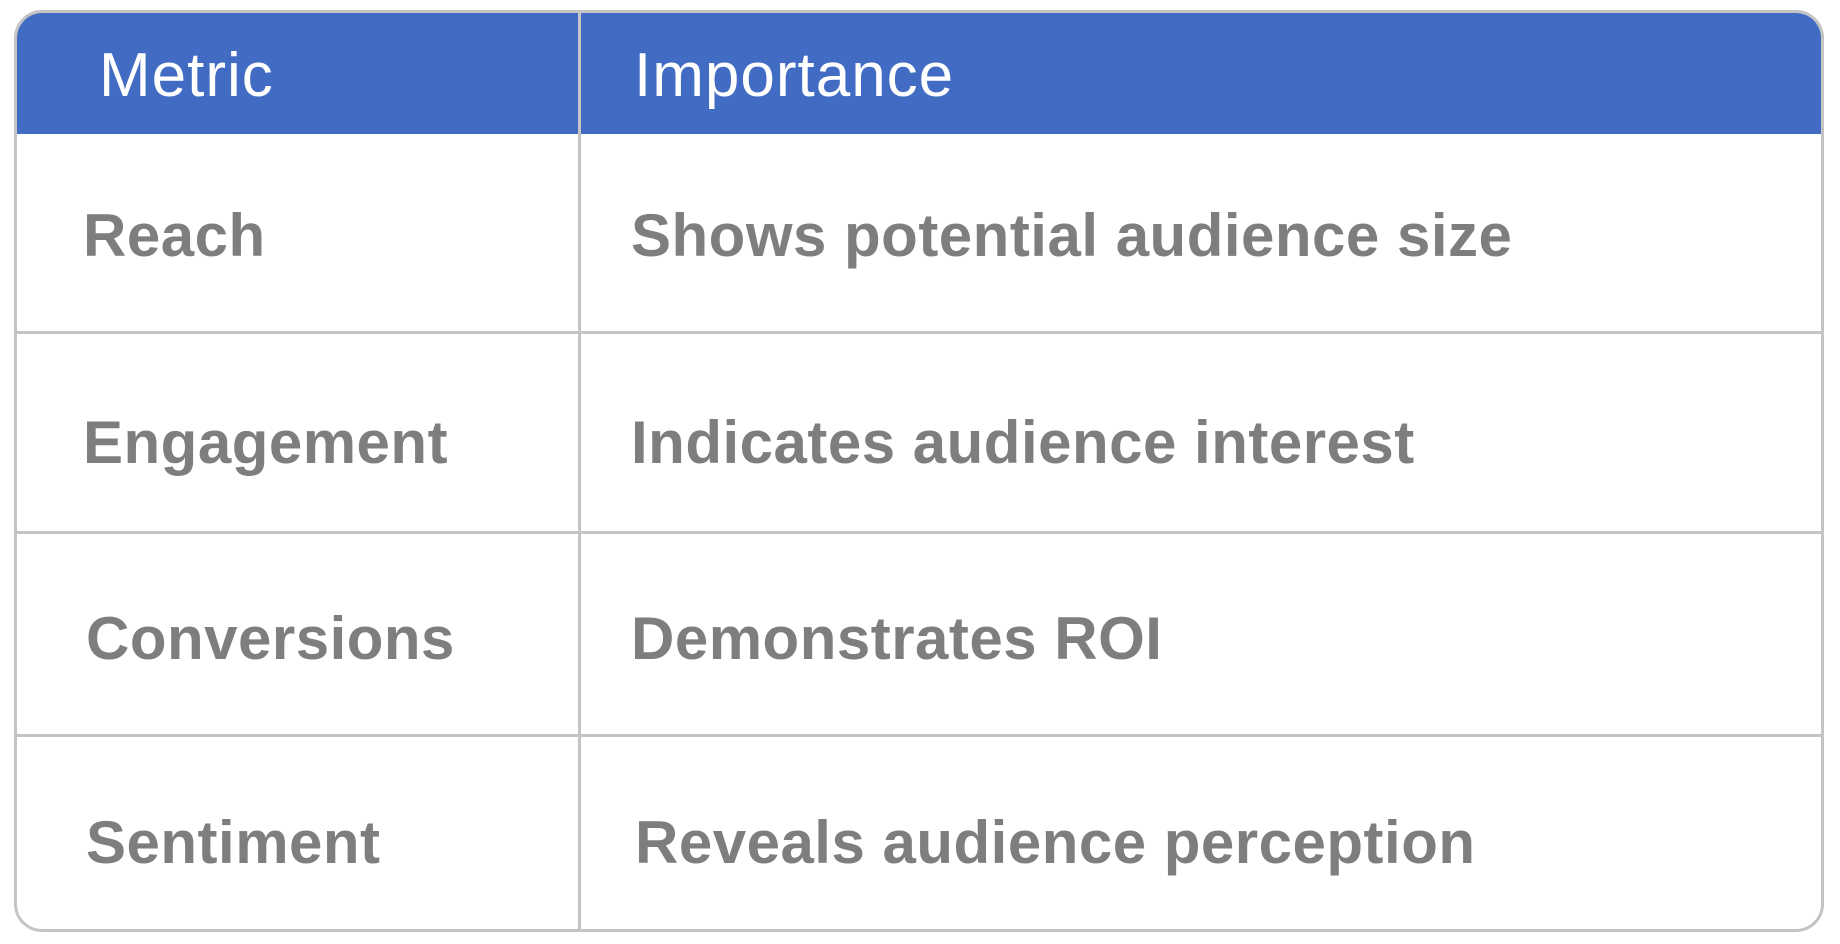 The height and width of the screenshot is (944, 1840). I want to click on importance-cell-reach: Shows potential audience size, so click(1072, 235).